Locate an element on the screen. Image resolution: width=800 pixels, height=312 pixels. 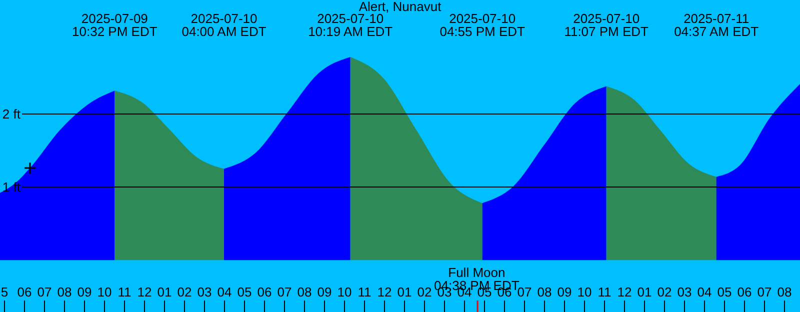
chart-title: Alert, Nunavut is located at coordinates (400, 7).